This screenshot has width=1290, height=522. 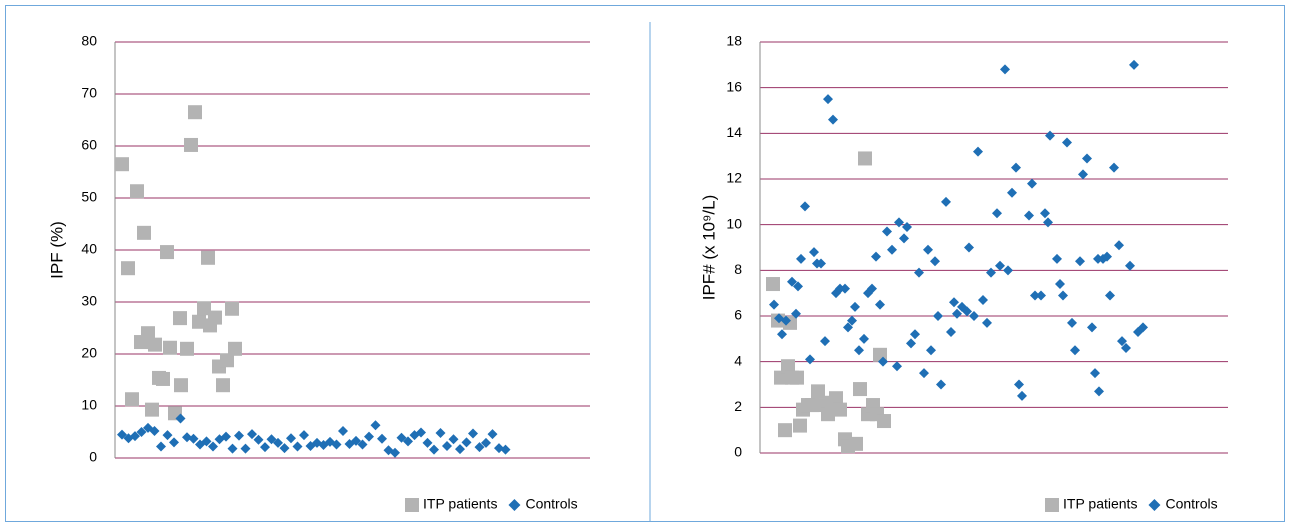 What do you see at coordinates (89, 197) in the screenshot?
I see `y-tick-label: 50` at bounding box center [89, 197].